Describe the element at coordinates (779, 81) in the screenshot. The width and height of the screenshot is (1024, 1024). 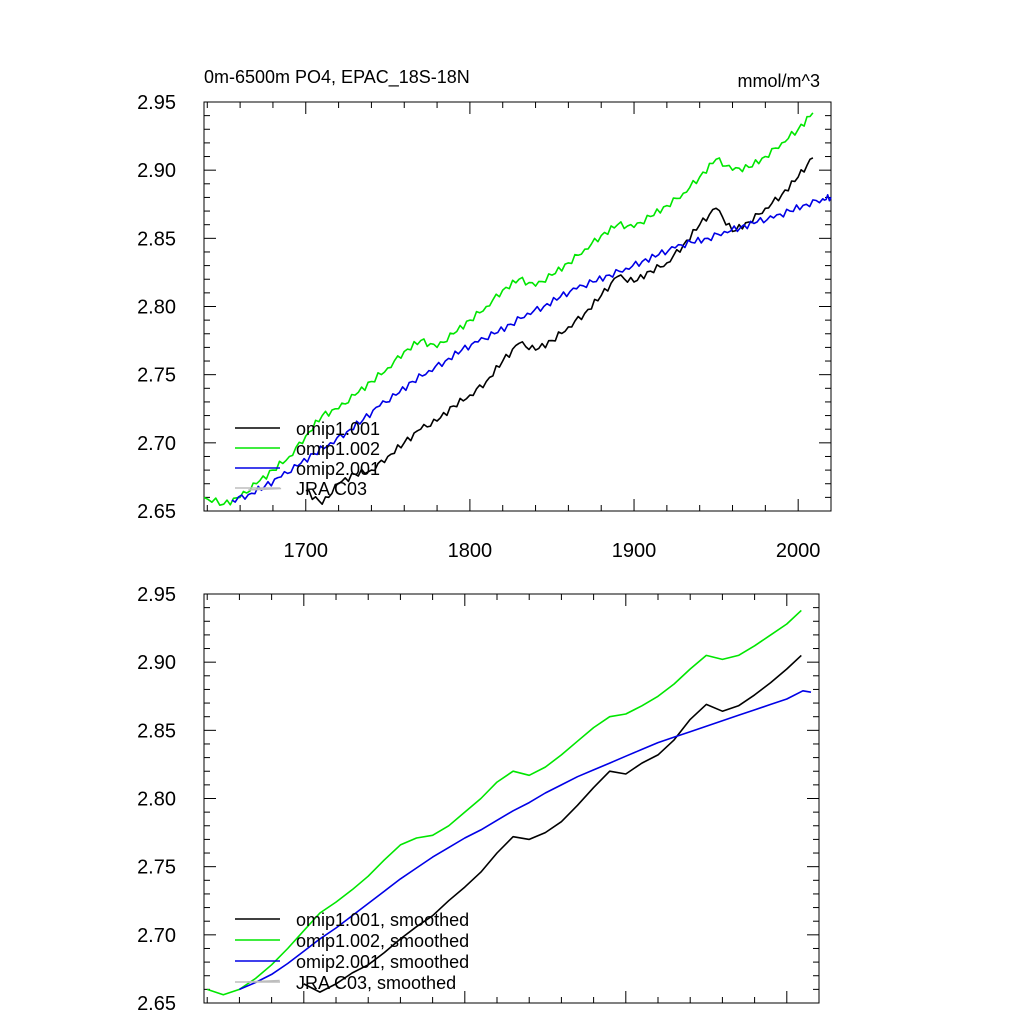
I see `units-label: mmol/m^3` at that location.